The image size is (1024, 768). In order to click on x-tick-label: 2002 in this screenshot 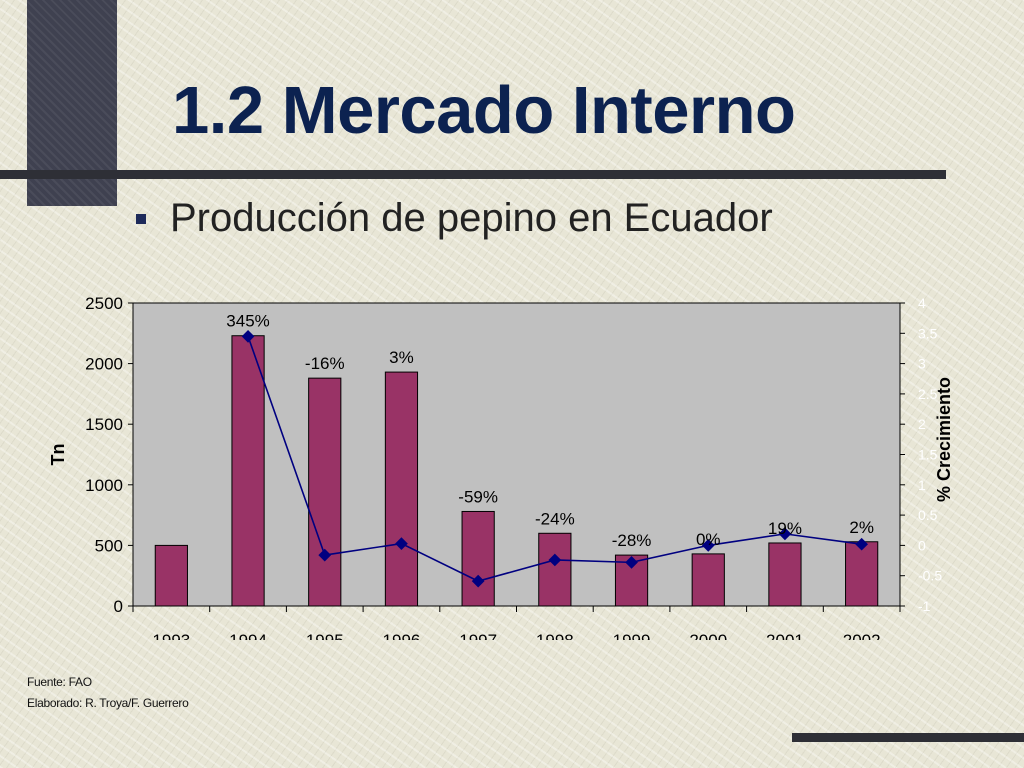, I will do `click(862, 635)`.